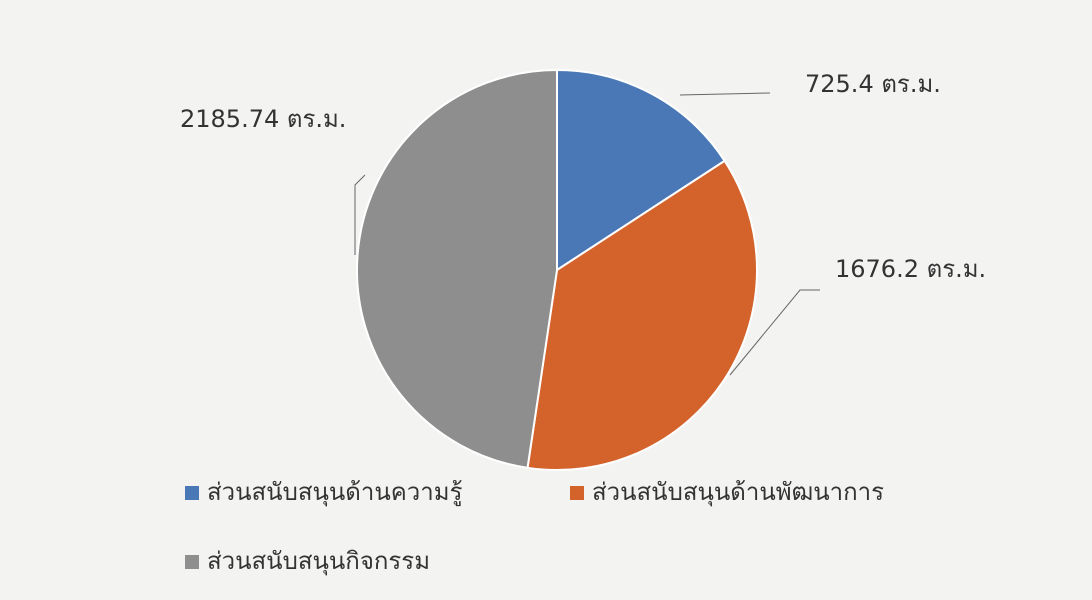 This screenshot has height=600, width=1092. What do you see at coordinates (318, 561) in the screenshot?
I see `legend-label: ส่วนสนับสนุนกิจกรรม` at bounding box center [318, 561].